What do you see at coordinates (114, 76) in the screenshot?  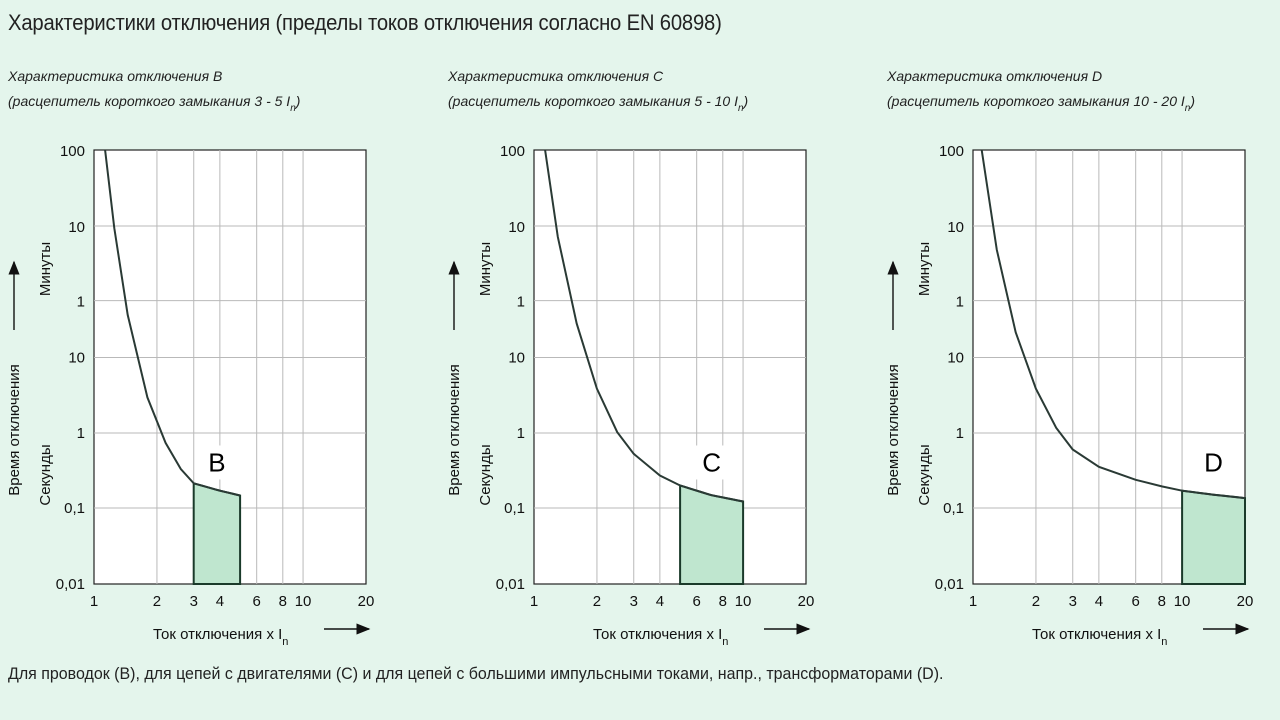 I see `chart-title: Характеристика отключения B` at bounding box center [114, 76].